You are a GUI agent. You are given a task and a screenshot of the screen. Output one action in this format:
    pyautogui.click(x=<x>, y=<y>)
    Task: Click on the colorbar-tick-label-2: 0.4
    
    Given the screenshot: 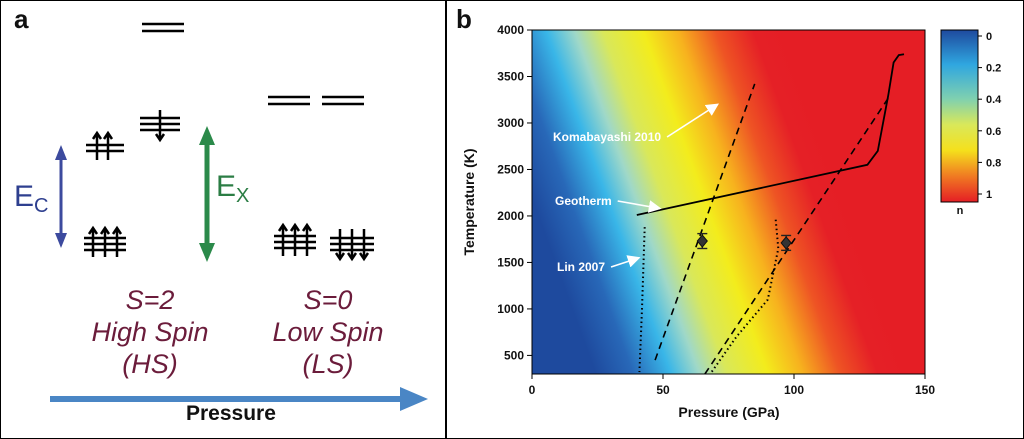 What is the action you would take?
    pyautogui.click(x=994, y=100)
    